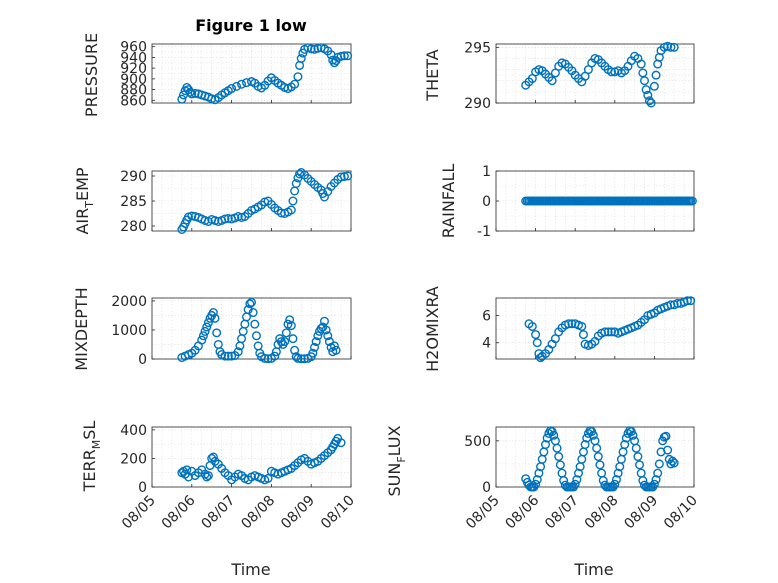 Image resolution: width=778 pixels, height=583 pixels. Describe the element at coordinates (142, 488) in the screenshot. I see `y-tick-label: 0` at that location.